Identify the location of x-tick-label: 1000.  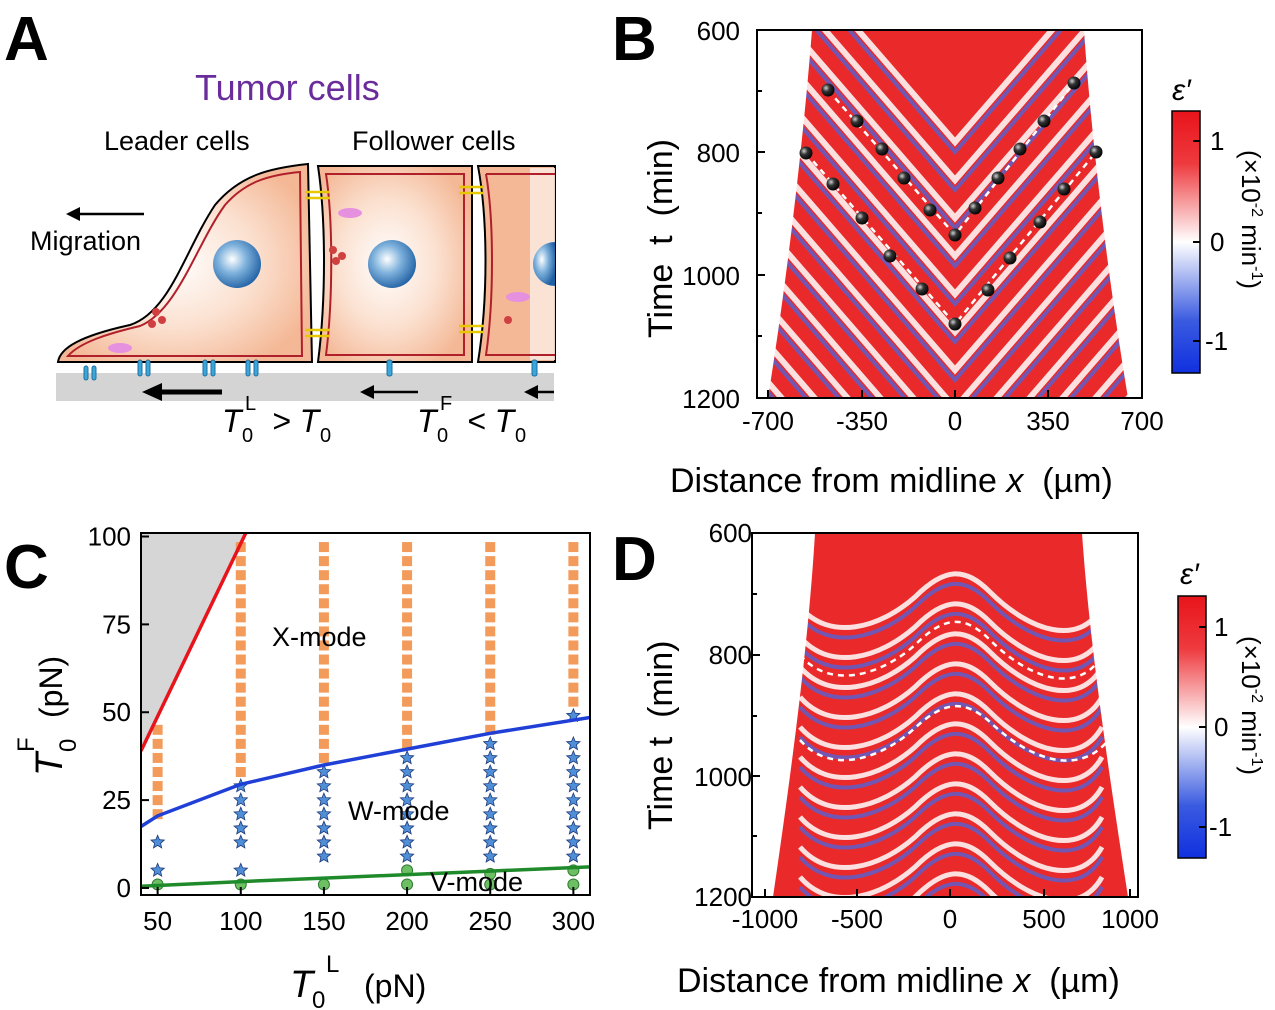
(1130, 919).